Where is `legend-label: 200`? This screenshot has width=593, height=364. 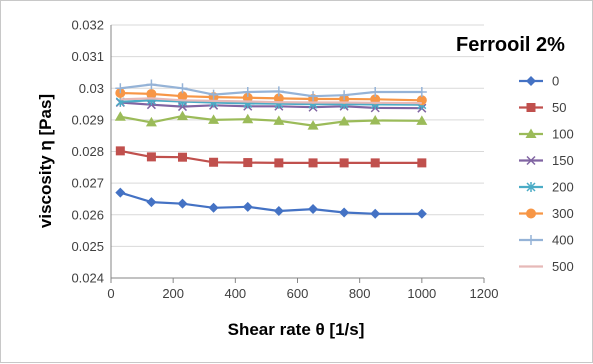
legend-label: 200 is located at coordinates (563, 187).